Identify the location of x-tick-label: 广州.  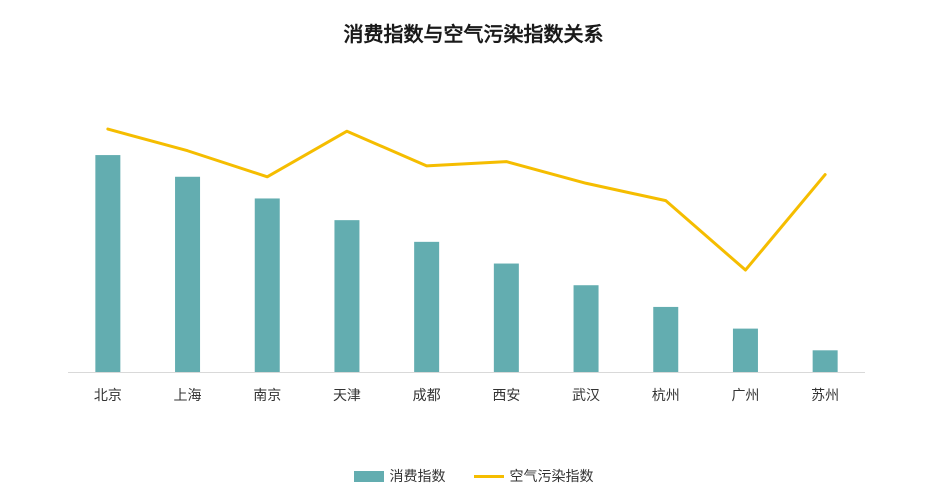
(745, 396).